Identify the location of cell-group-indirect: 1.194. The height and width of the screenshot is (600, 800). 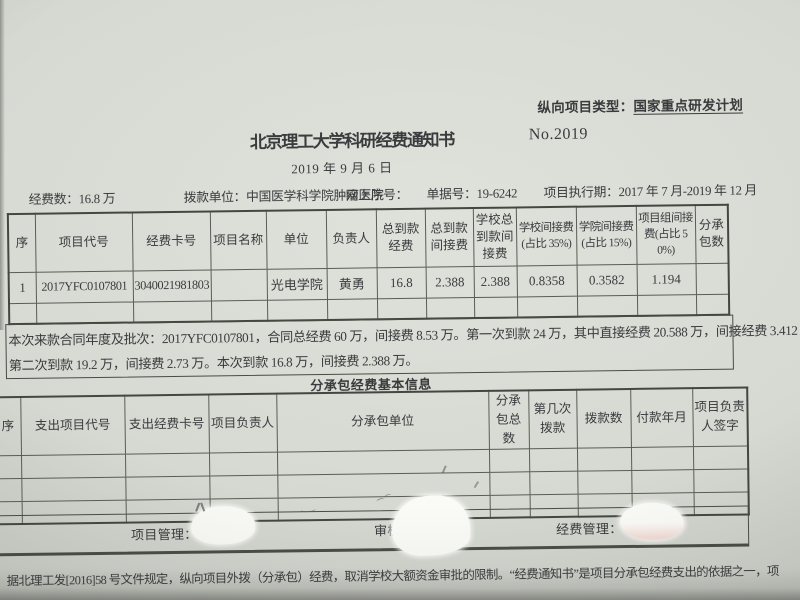
(666, 279).